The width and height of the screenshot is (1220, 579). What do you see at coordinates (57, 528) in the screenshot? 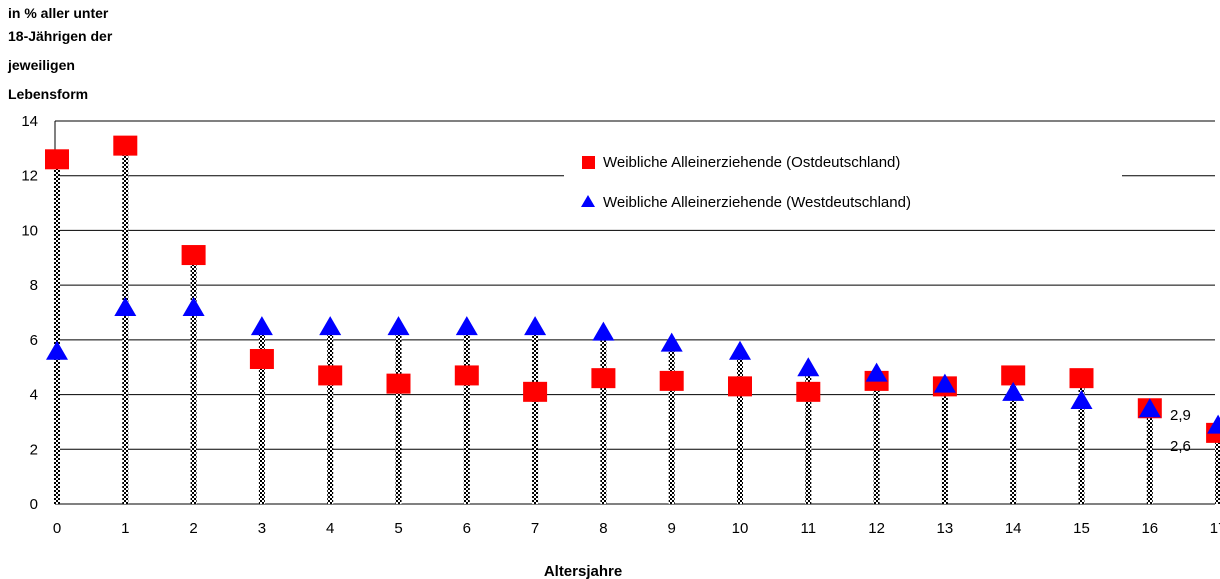
I see `x-tick-label-0: 0` at bounding box center [57, 528].